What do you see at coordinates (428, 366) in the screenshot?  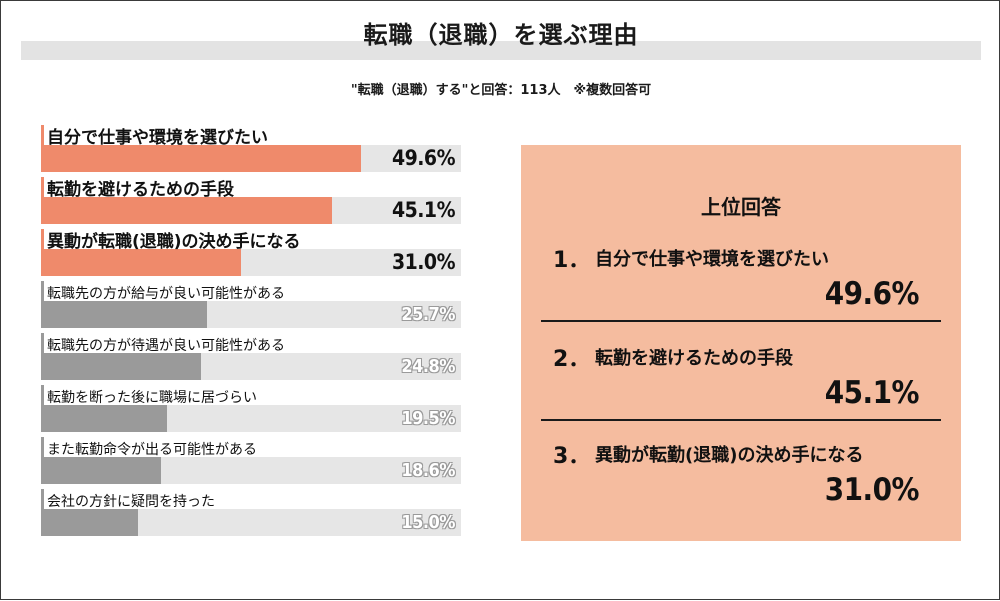 I see `value-label: 24.8%` at bounding box center [428, 366].